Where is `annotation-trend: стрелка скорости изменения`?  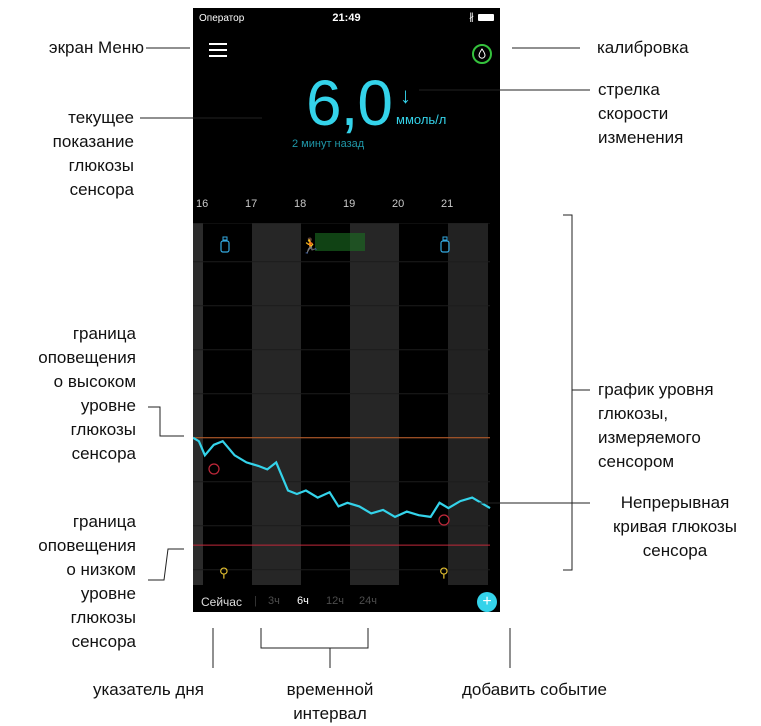
annotation-trend: стрелка скорости изменения is located at coordinates (641, 113).